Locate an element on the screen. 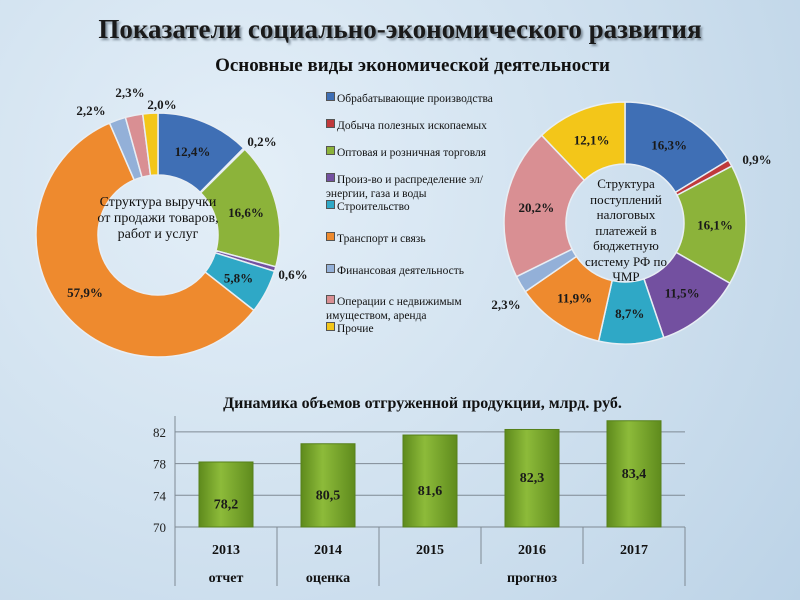 This screenshot has width=800, height=600. legend-label: Транспорт и связь is located at coordinates (381, 239).